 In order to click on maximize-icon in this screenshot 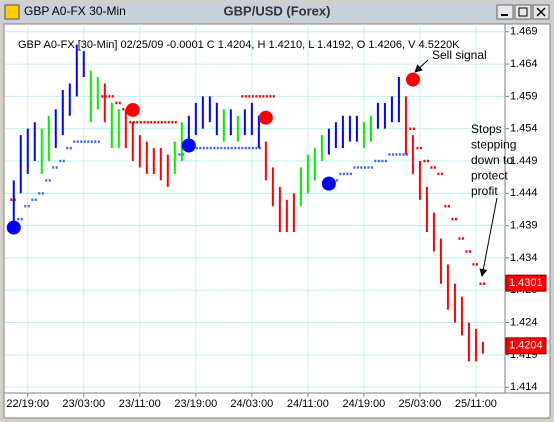, I will do `click(523, 12)`.